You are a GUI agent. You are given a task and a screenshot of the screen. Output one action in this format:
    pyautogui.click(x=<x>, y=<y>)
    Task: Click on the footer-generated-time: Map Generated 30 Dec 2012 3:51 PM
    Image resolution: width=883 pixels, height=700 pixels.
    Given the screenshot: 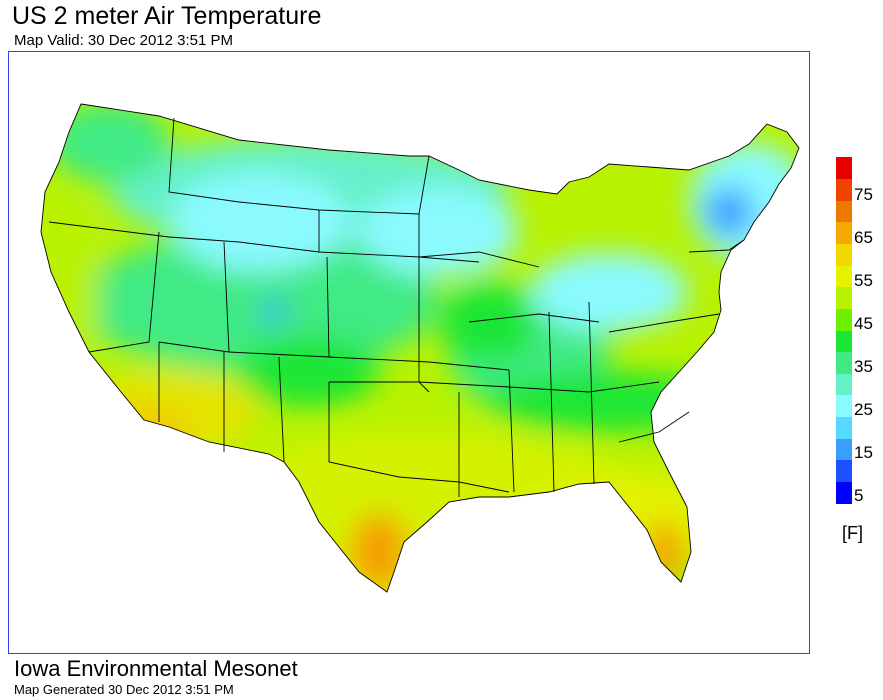 What is the action you would take?
    pyautogui.click(x=124, y=689)
    